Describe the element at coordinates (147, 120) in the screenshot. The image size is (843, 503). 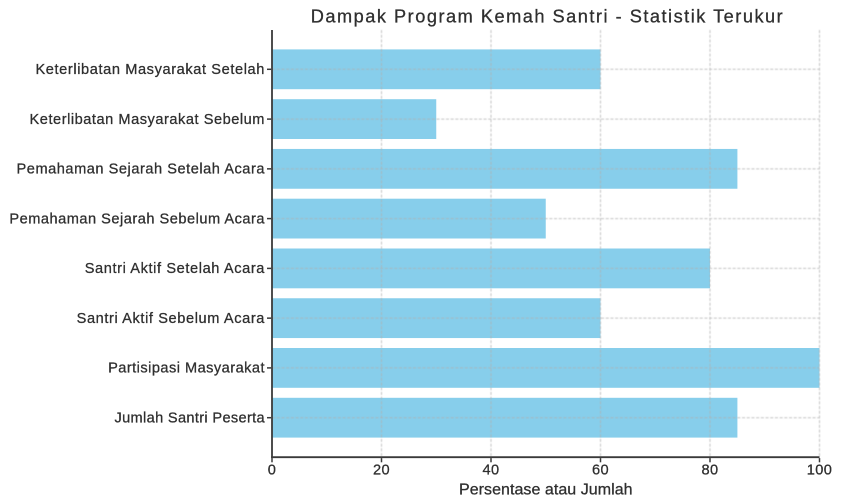
I see `svg-text:Keterlibatan Masyarakat Sebelu: Keterlibatan Masyarakat Sebelum` at that location.